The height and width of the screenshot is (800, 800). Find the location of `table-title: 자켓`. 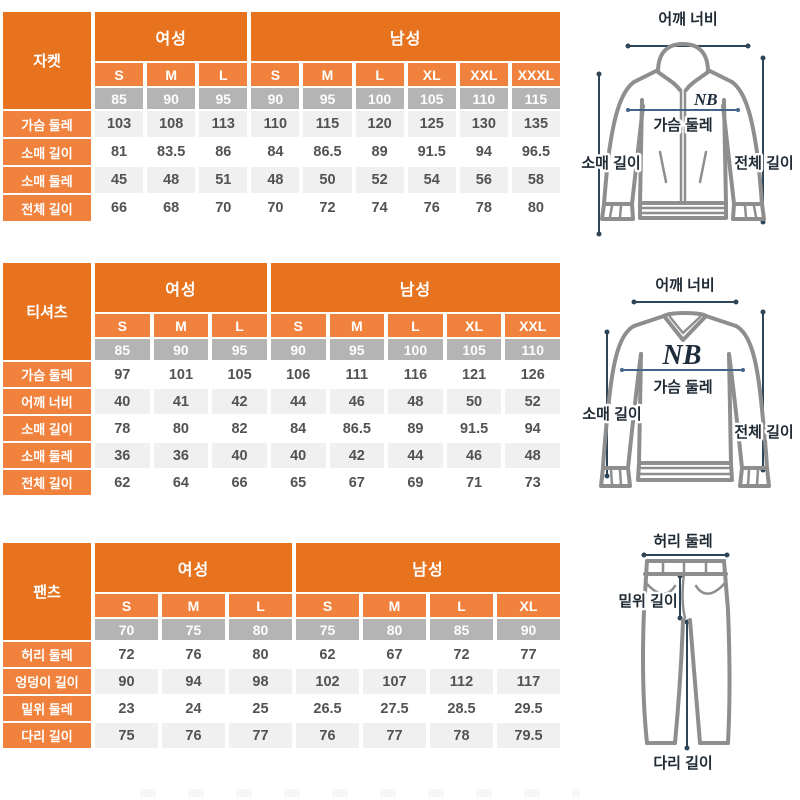

table-title: 자켓 is located at coordinates (47, 60).